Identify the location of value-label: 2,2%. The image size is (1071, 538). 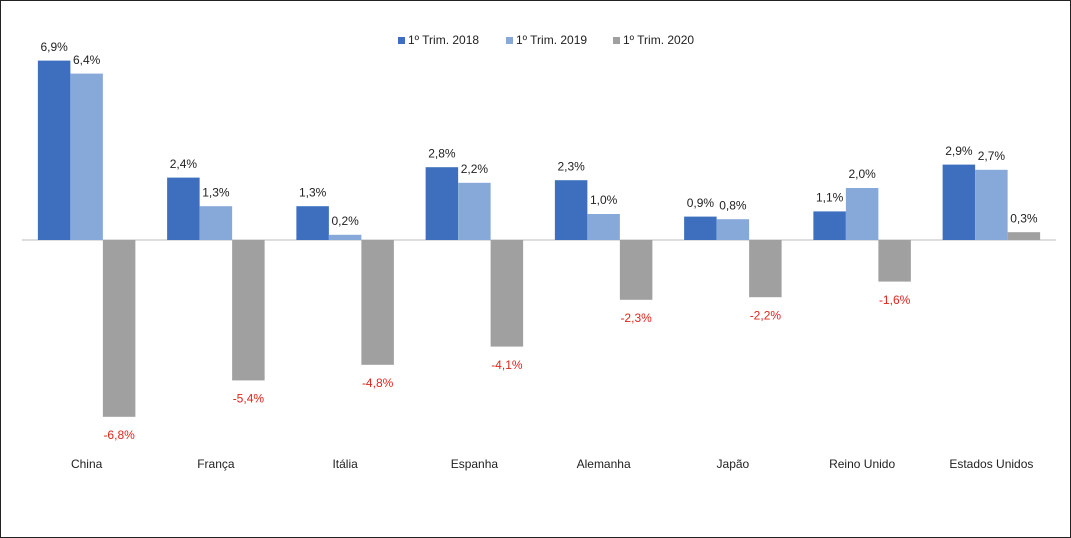
(475, 169).